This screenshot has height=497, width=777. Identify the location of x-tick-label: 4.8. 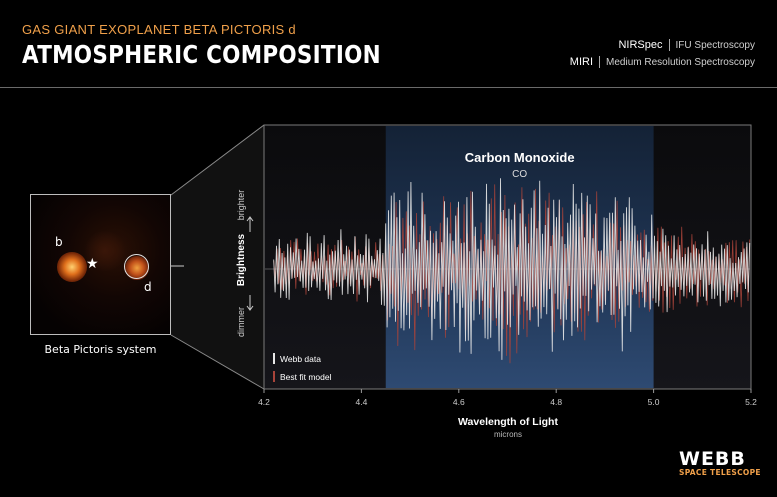
(556, 402).